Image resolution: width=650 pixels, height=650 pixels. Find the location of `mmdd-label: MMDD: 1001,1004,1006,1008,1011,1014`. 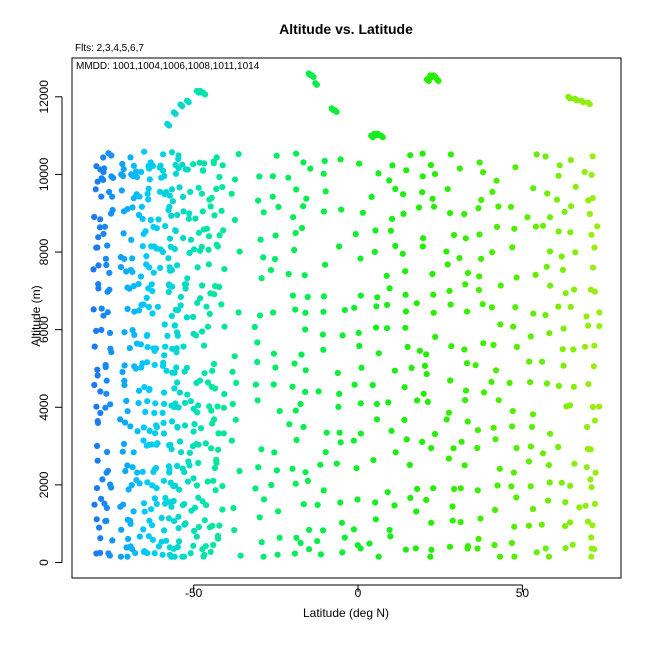

mmdd-label: MMDD: 1001,1004,1006,1008,1011,1014 is located at coordinates (168, 66).